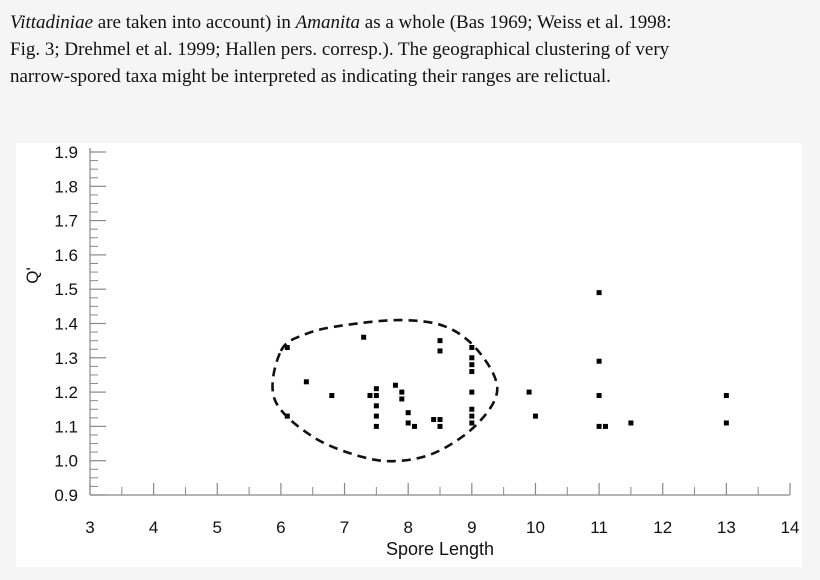 This screenshot has height=580, width=820. I want to click on chart-points, so click(506, 359).